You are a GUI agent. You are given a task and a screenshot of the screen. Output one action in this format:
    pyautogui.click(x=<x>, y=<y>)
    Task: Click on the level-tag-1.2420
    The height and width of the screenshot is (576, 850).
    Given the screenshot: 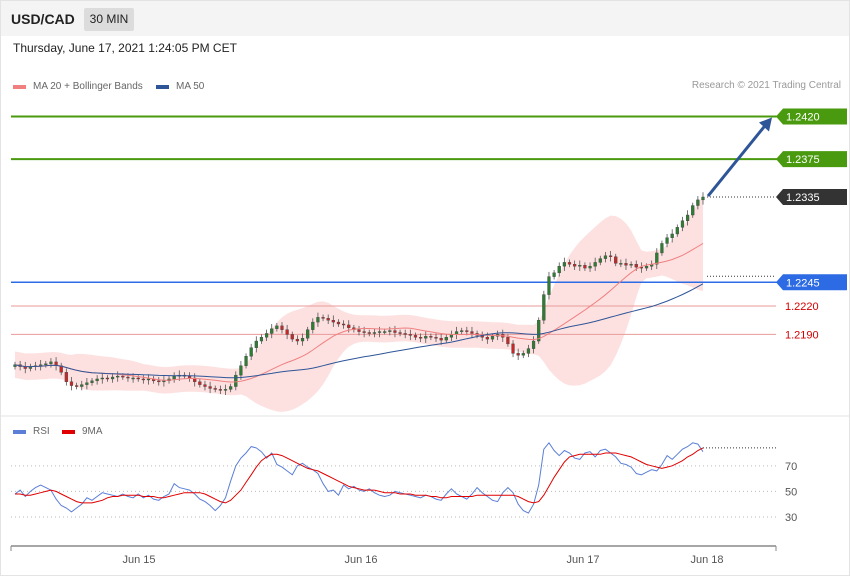 What is the action you would take?
    pyautogui.click(x=811, y=116)
    